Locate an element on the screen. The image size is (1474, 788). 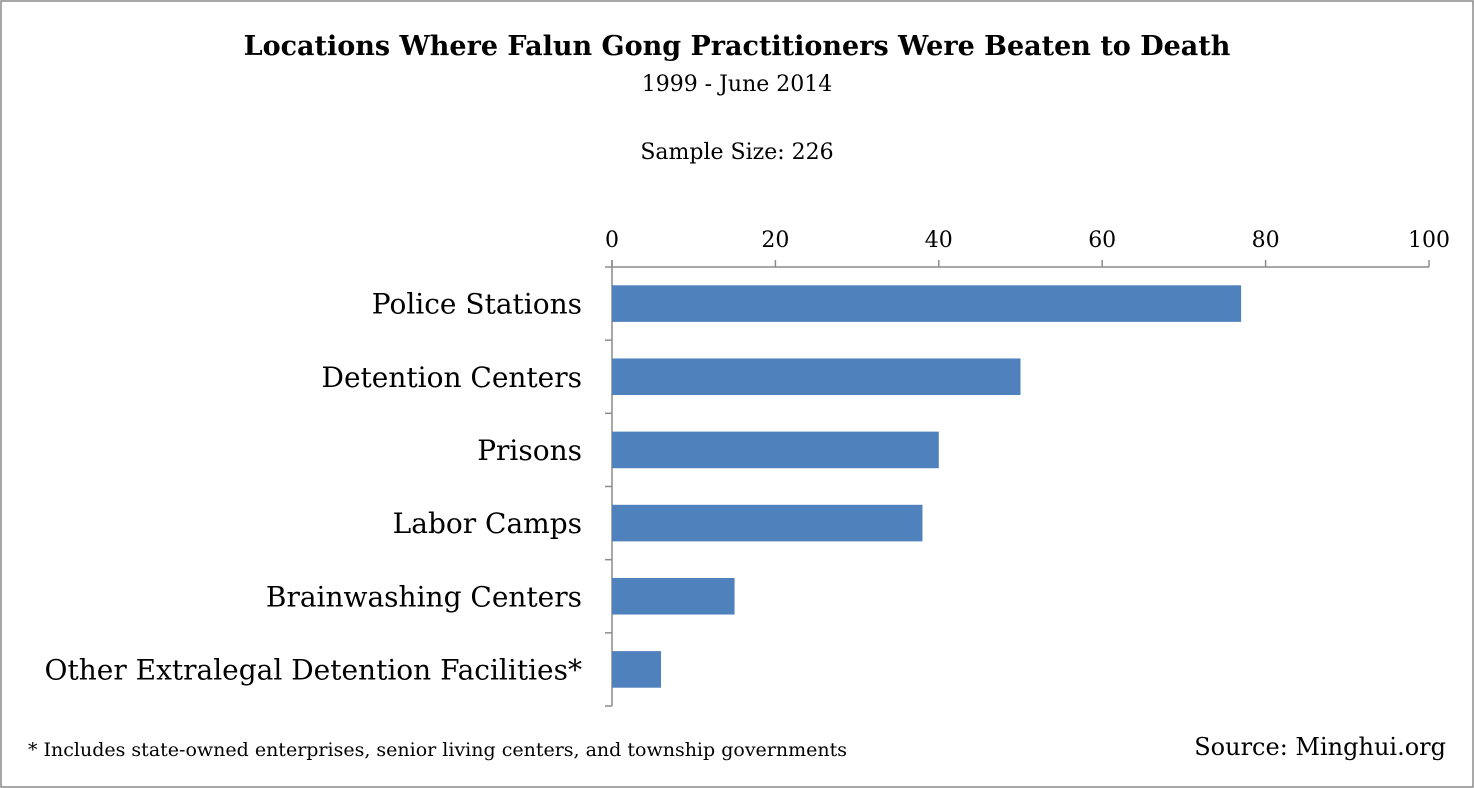
category-label: Other Extralegal Detention Facilities* is located at coordinates (313, 669).